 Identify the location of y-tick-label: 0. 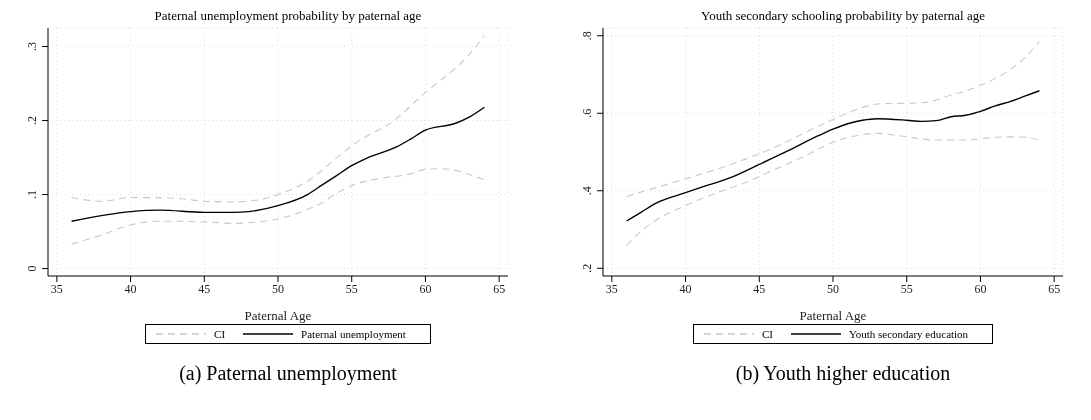
(32, 268).